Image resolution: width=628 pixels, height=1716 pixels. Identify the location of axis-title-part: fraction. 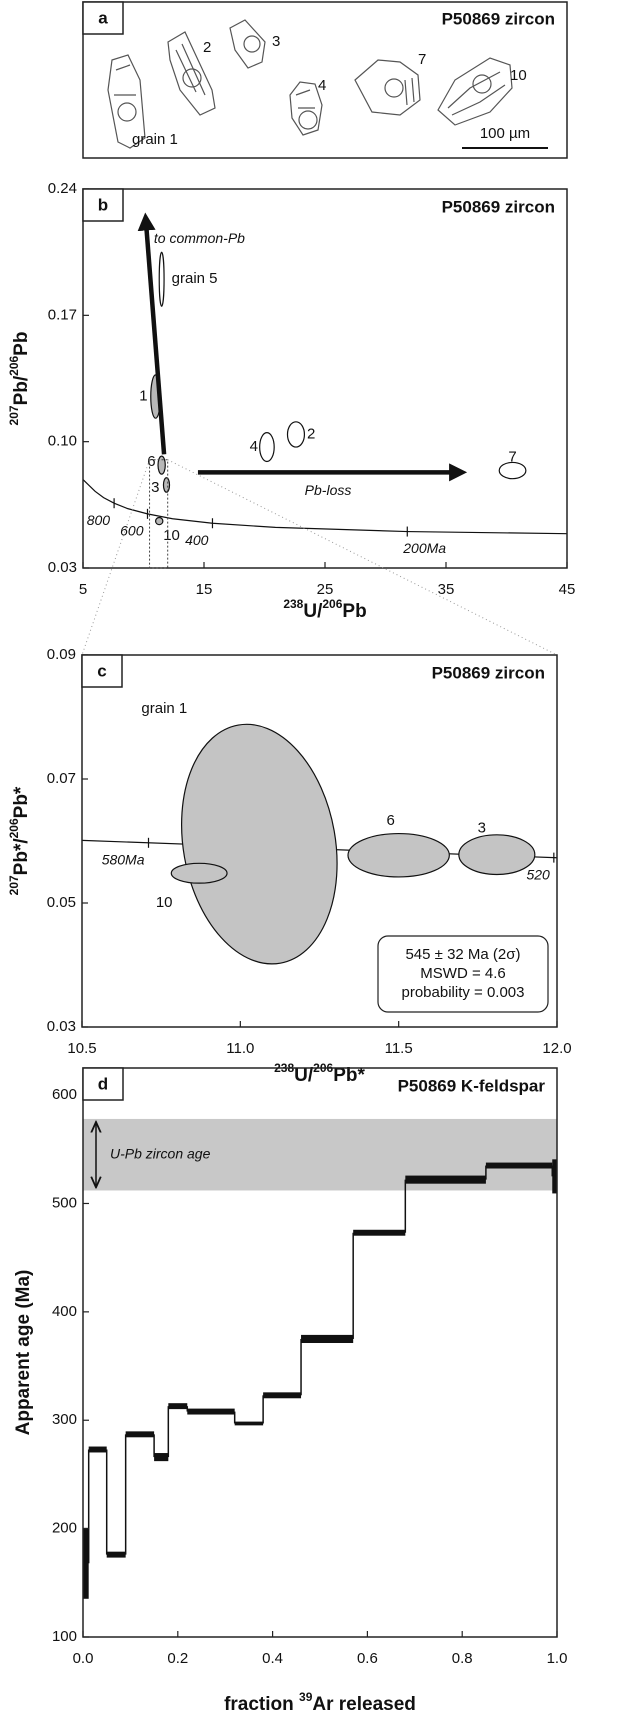
(261, 1704).